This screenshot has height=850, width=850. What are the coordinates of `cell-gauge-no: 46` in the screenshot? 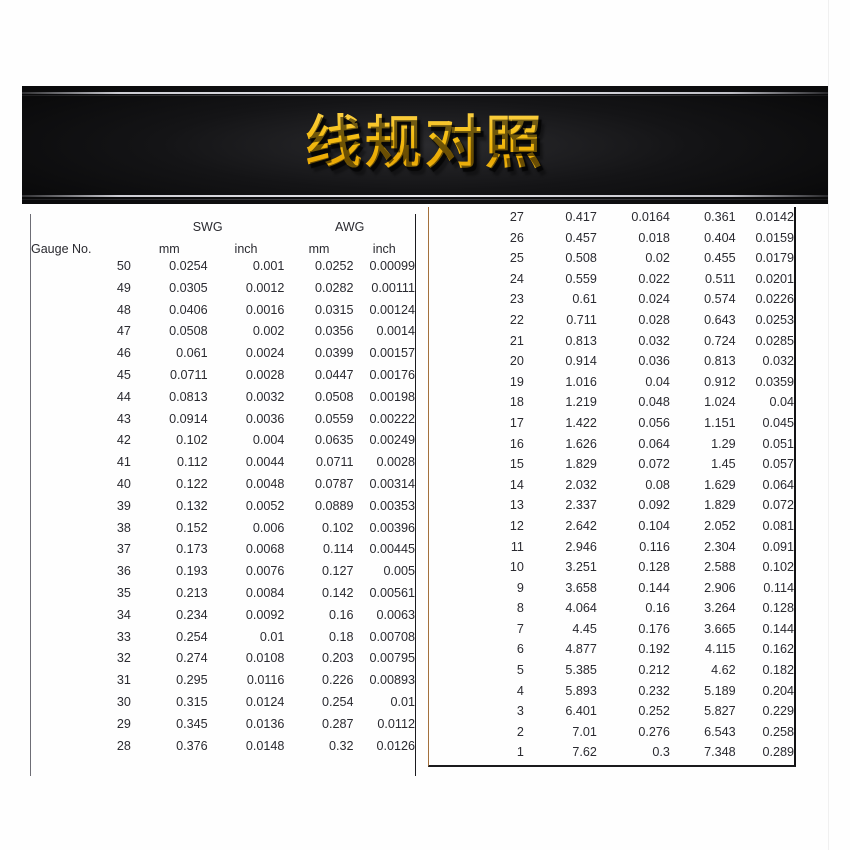 It's located at (123, 353).